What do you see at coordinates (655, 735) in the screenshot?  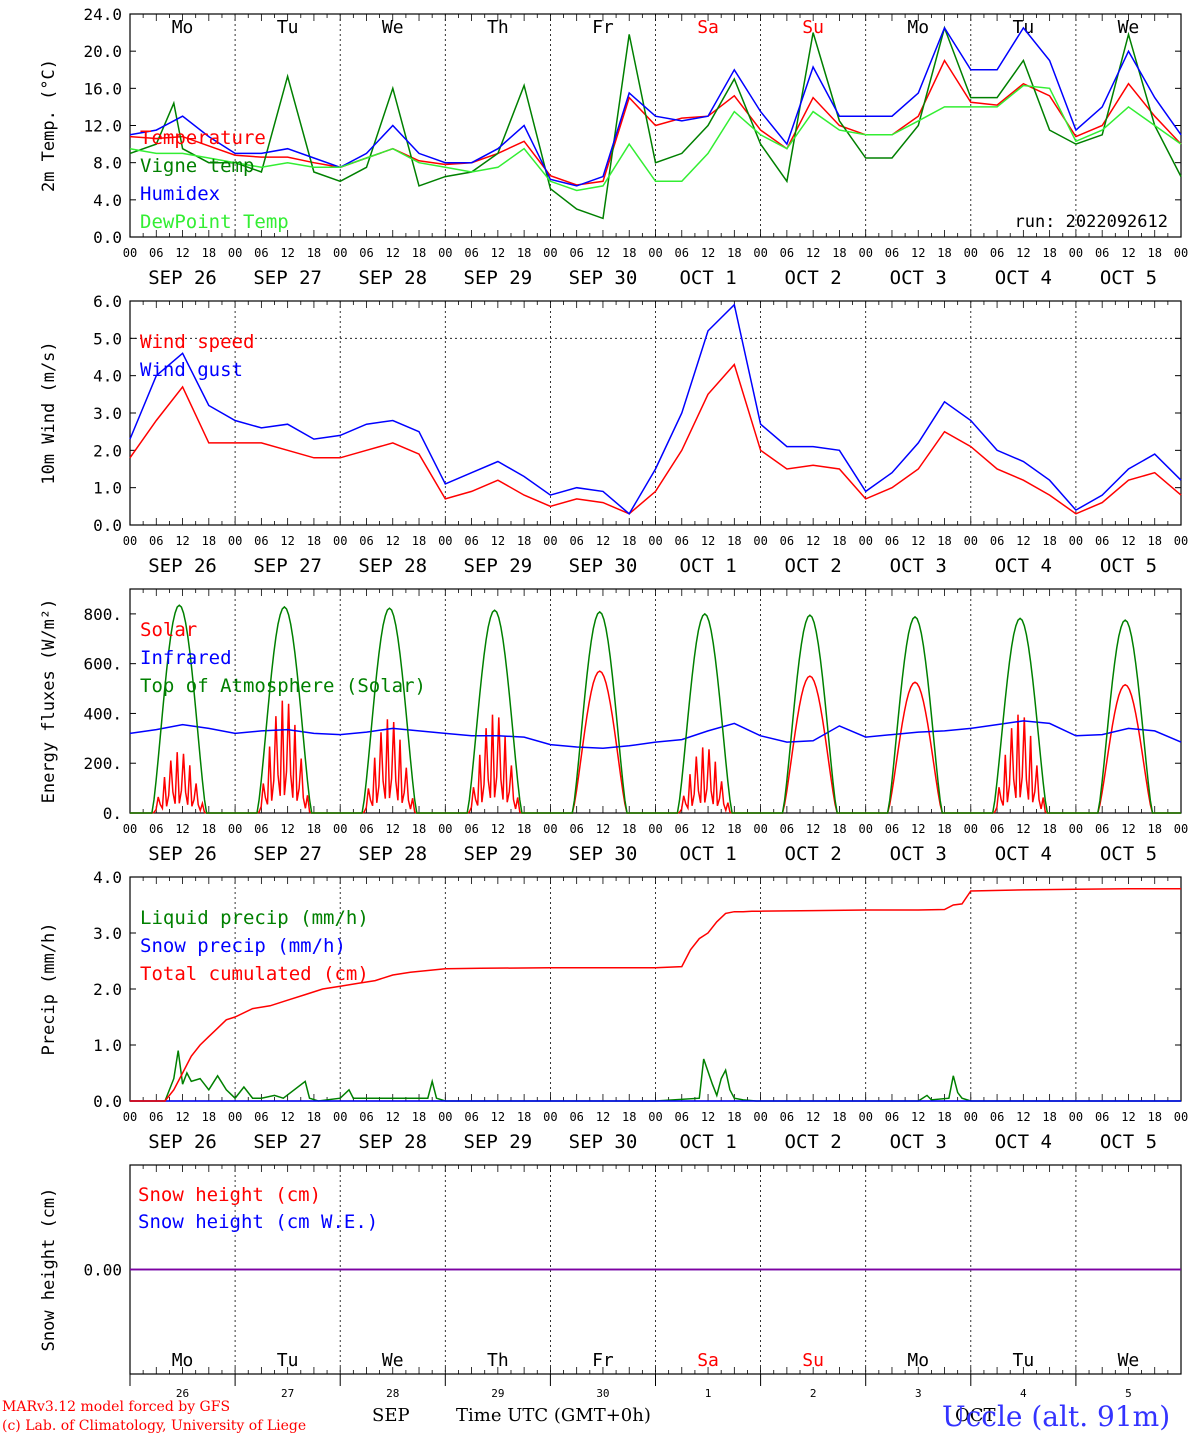 I see `series-line-infrared` at bounding box center [655, 735].